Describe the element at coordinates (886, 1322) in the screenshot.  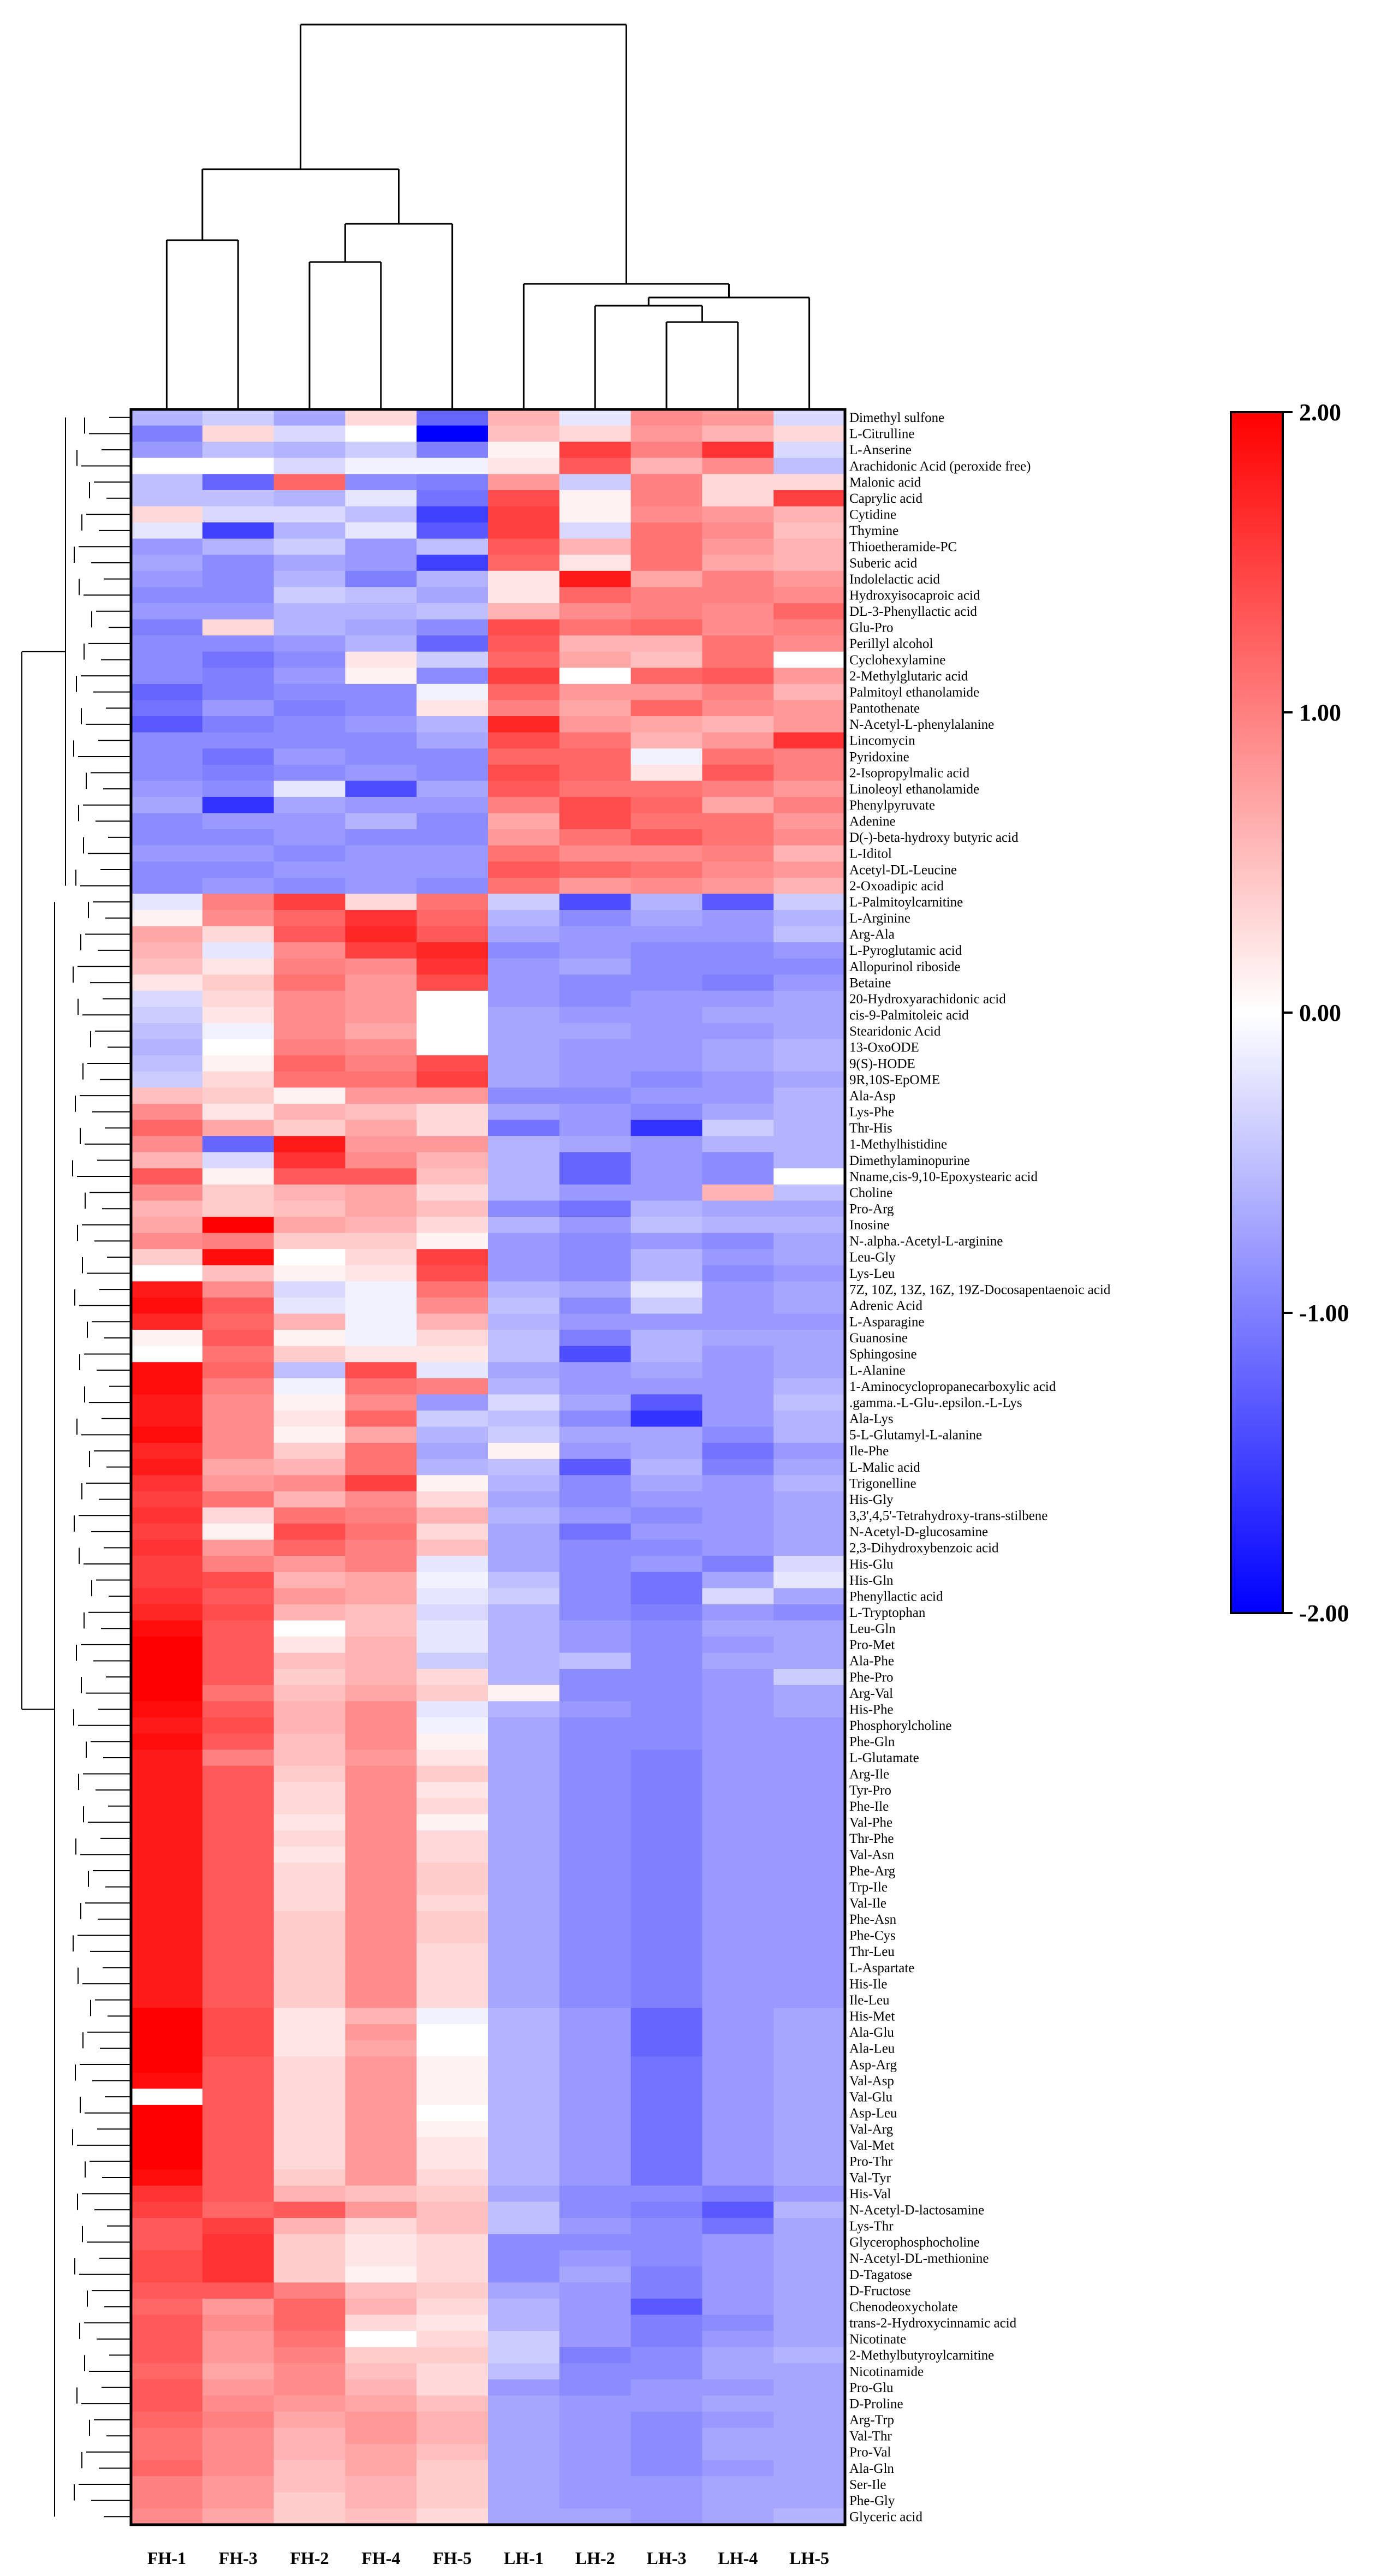
I see `row-label: L-Asparagine` at that location.